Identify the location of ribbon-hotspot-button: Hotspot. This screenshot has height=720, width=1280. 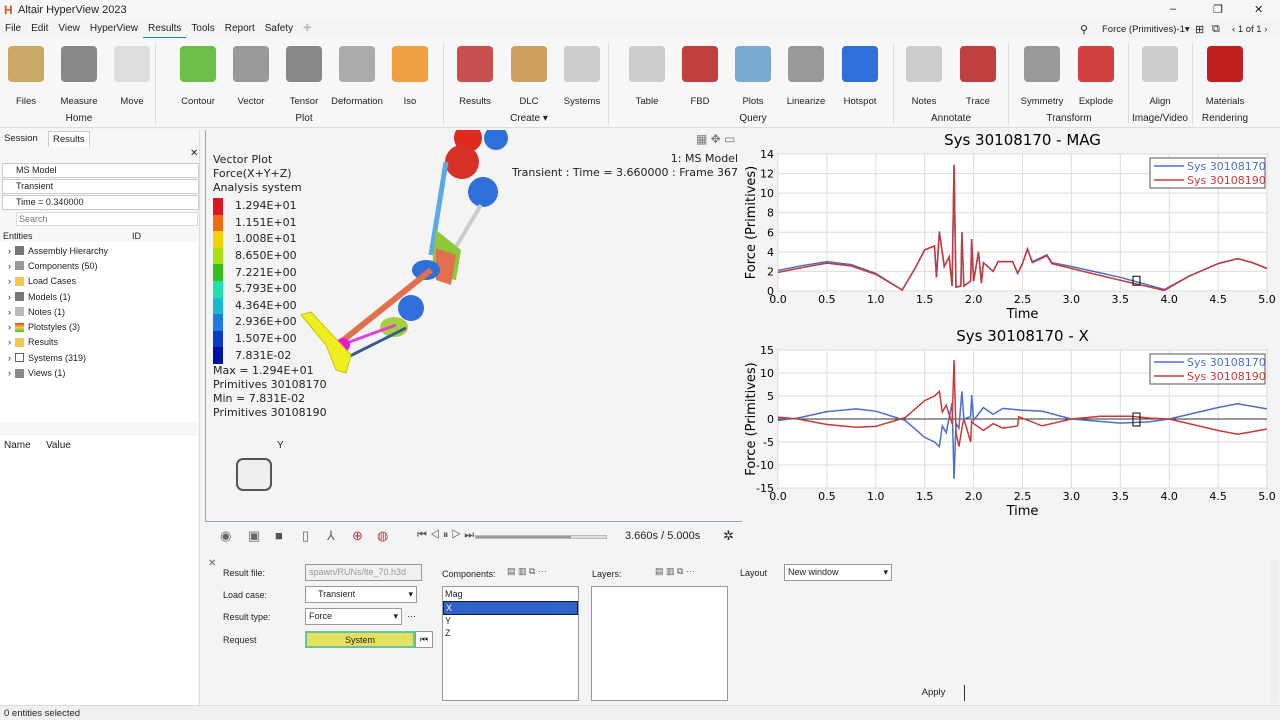
(860, 76).